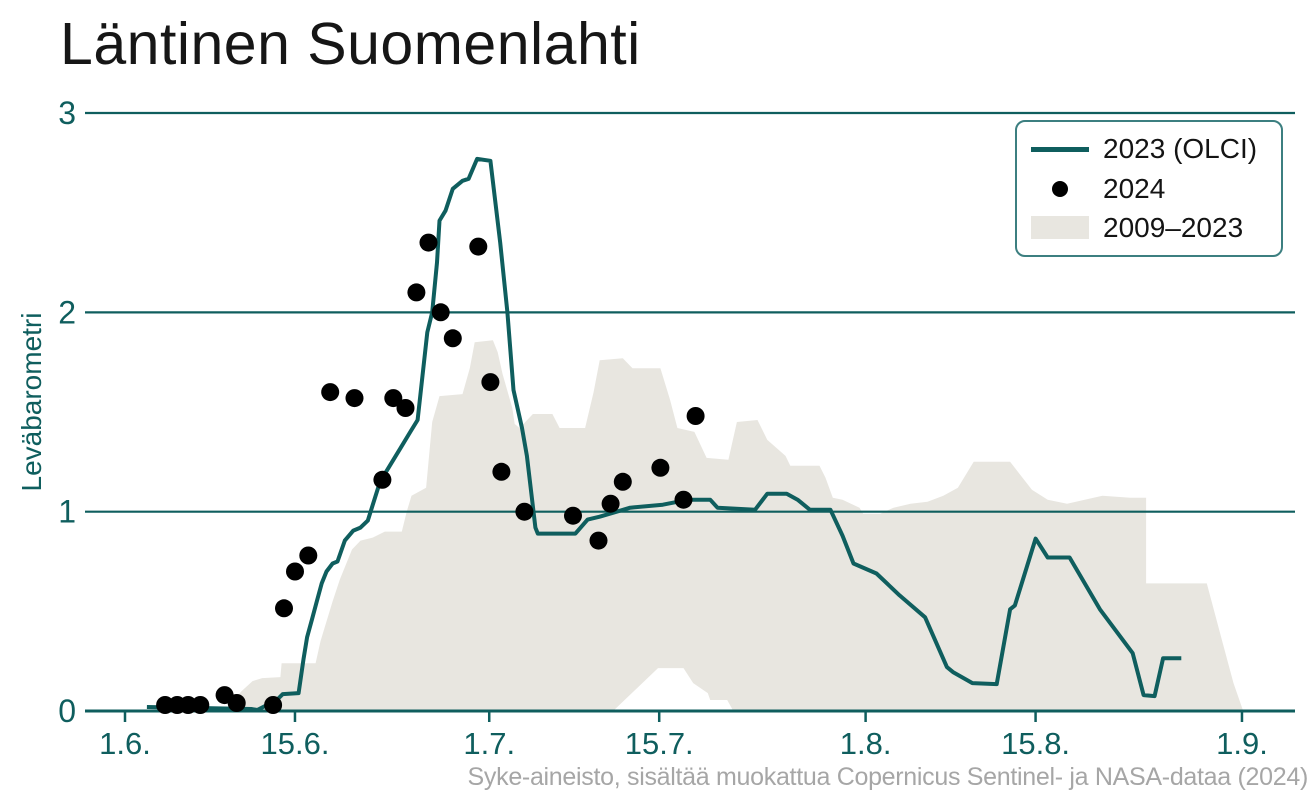  What do you see at coordinates (67, 412) in the screenshot?
I see `y-axis: 0 1 2 3` at bounding box center [67, 412].